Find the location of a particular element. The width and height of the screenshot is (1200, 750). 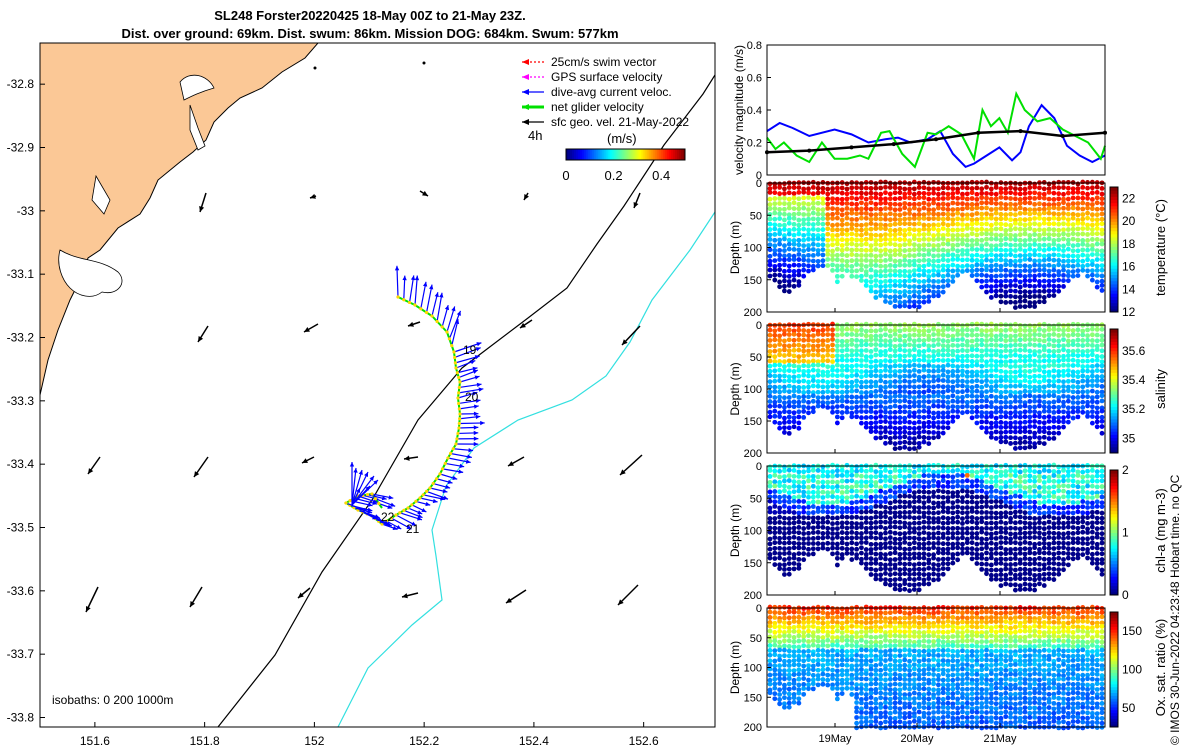

legend-label: sfc geo. vel. 21-May-2022 is located at coordinates (620, 122).